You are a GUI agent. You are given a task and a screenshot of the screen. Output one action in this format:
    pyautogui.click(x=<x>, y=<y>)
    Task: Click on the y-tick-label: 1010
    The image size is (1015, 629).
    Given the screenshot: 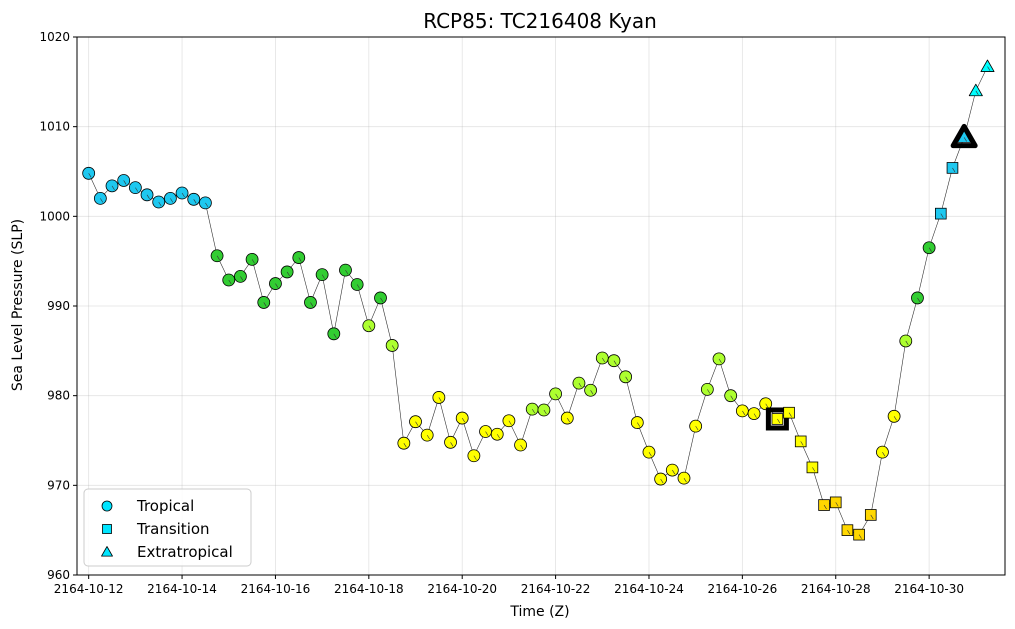 What is the action you would take?
    pyautogui.click(x=54, y=127)
    